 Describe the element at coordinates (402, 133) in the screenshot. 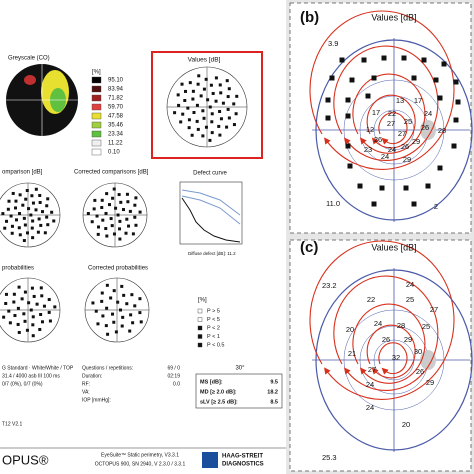

I see `threshold-value: 27` at that location.